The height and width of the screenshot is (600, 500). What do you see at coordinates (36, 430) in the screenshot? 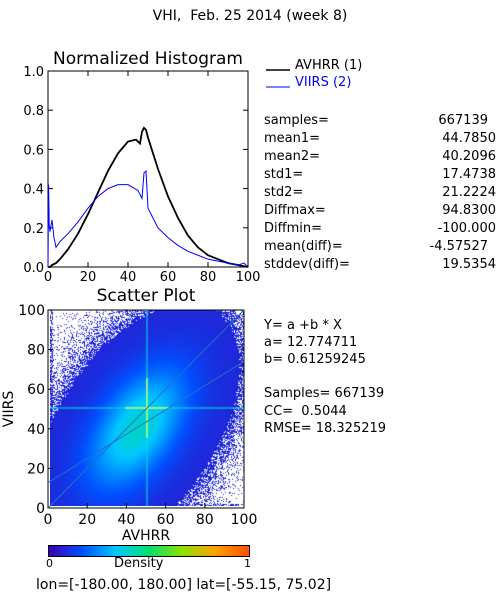
I see `scatter-y-tick-label: 40` at bounding box center [36, 430].